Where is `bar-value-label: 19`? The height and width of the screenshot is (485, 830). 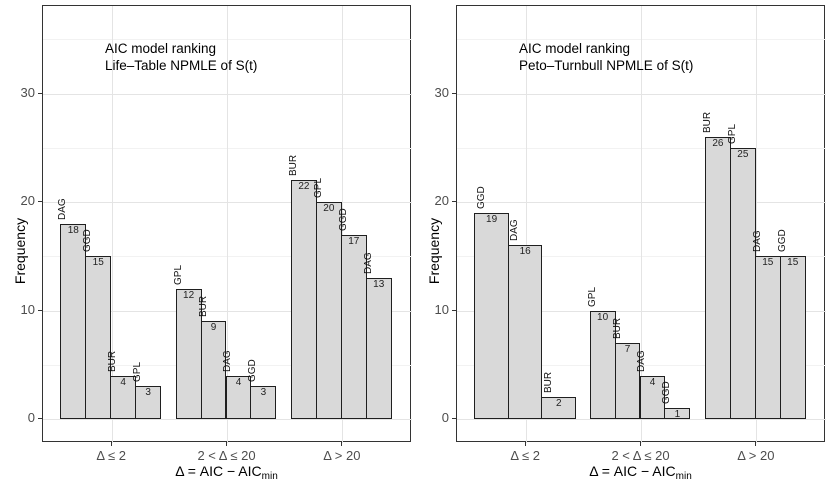 bar-value-label: 19 is located at coordinates (492, 219).